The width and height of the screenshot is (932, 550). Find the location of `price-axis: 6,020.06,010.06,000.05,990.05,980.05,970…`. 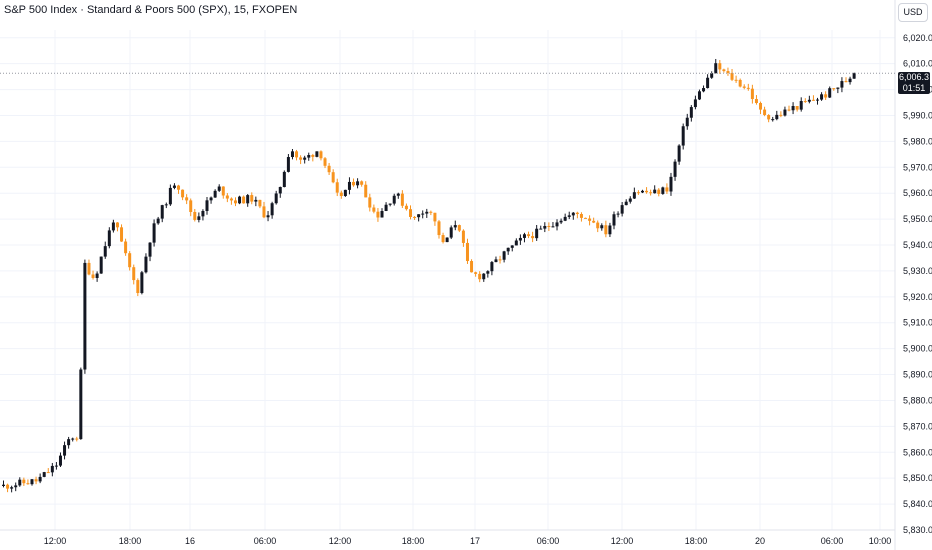

price-axis: 6,020.06,010.06,000.05,990.05,980.05,970… is located at coordinates (917, 284).